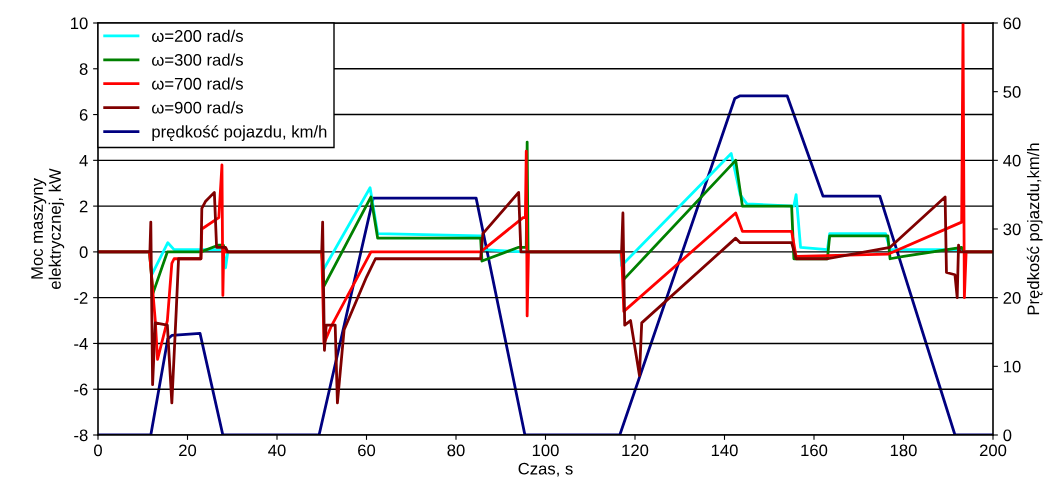 Image resolution: width=1048 pixels, height=488 pixels. Describe the element at coordinates (83, 114) in the screenshot. I see `y-tick-label: 6` at that location.